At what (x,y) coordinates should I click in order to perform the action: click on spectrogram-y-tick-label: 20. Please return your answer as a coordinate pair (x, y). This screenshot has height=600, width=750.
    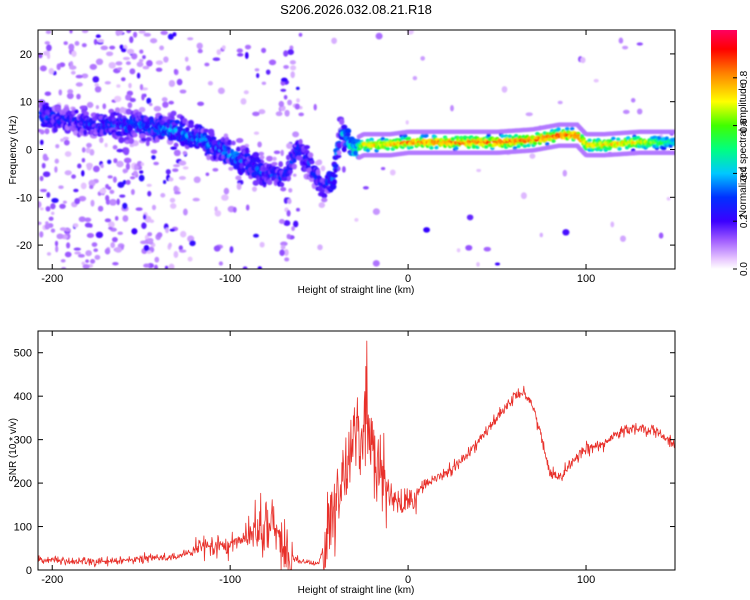
    Looking at the image, I should click on (26, 55).